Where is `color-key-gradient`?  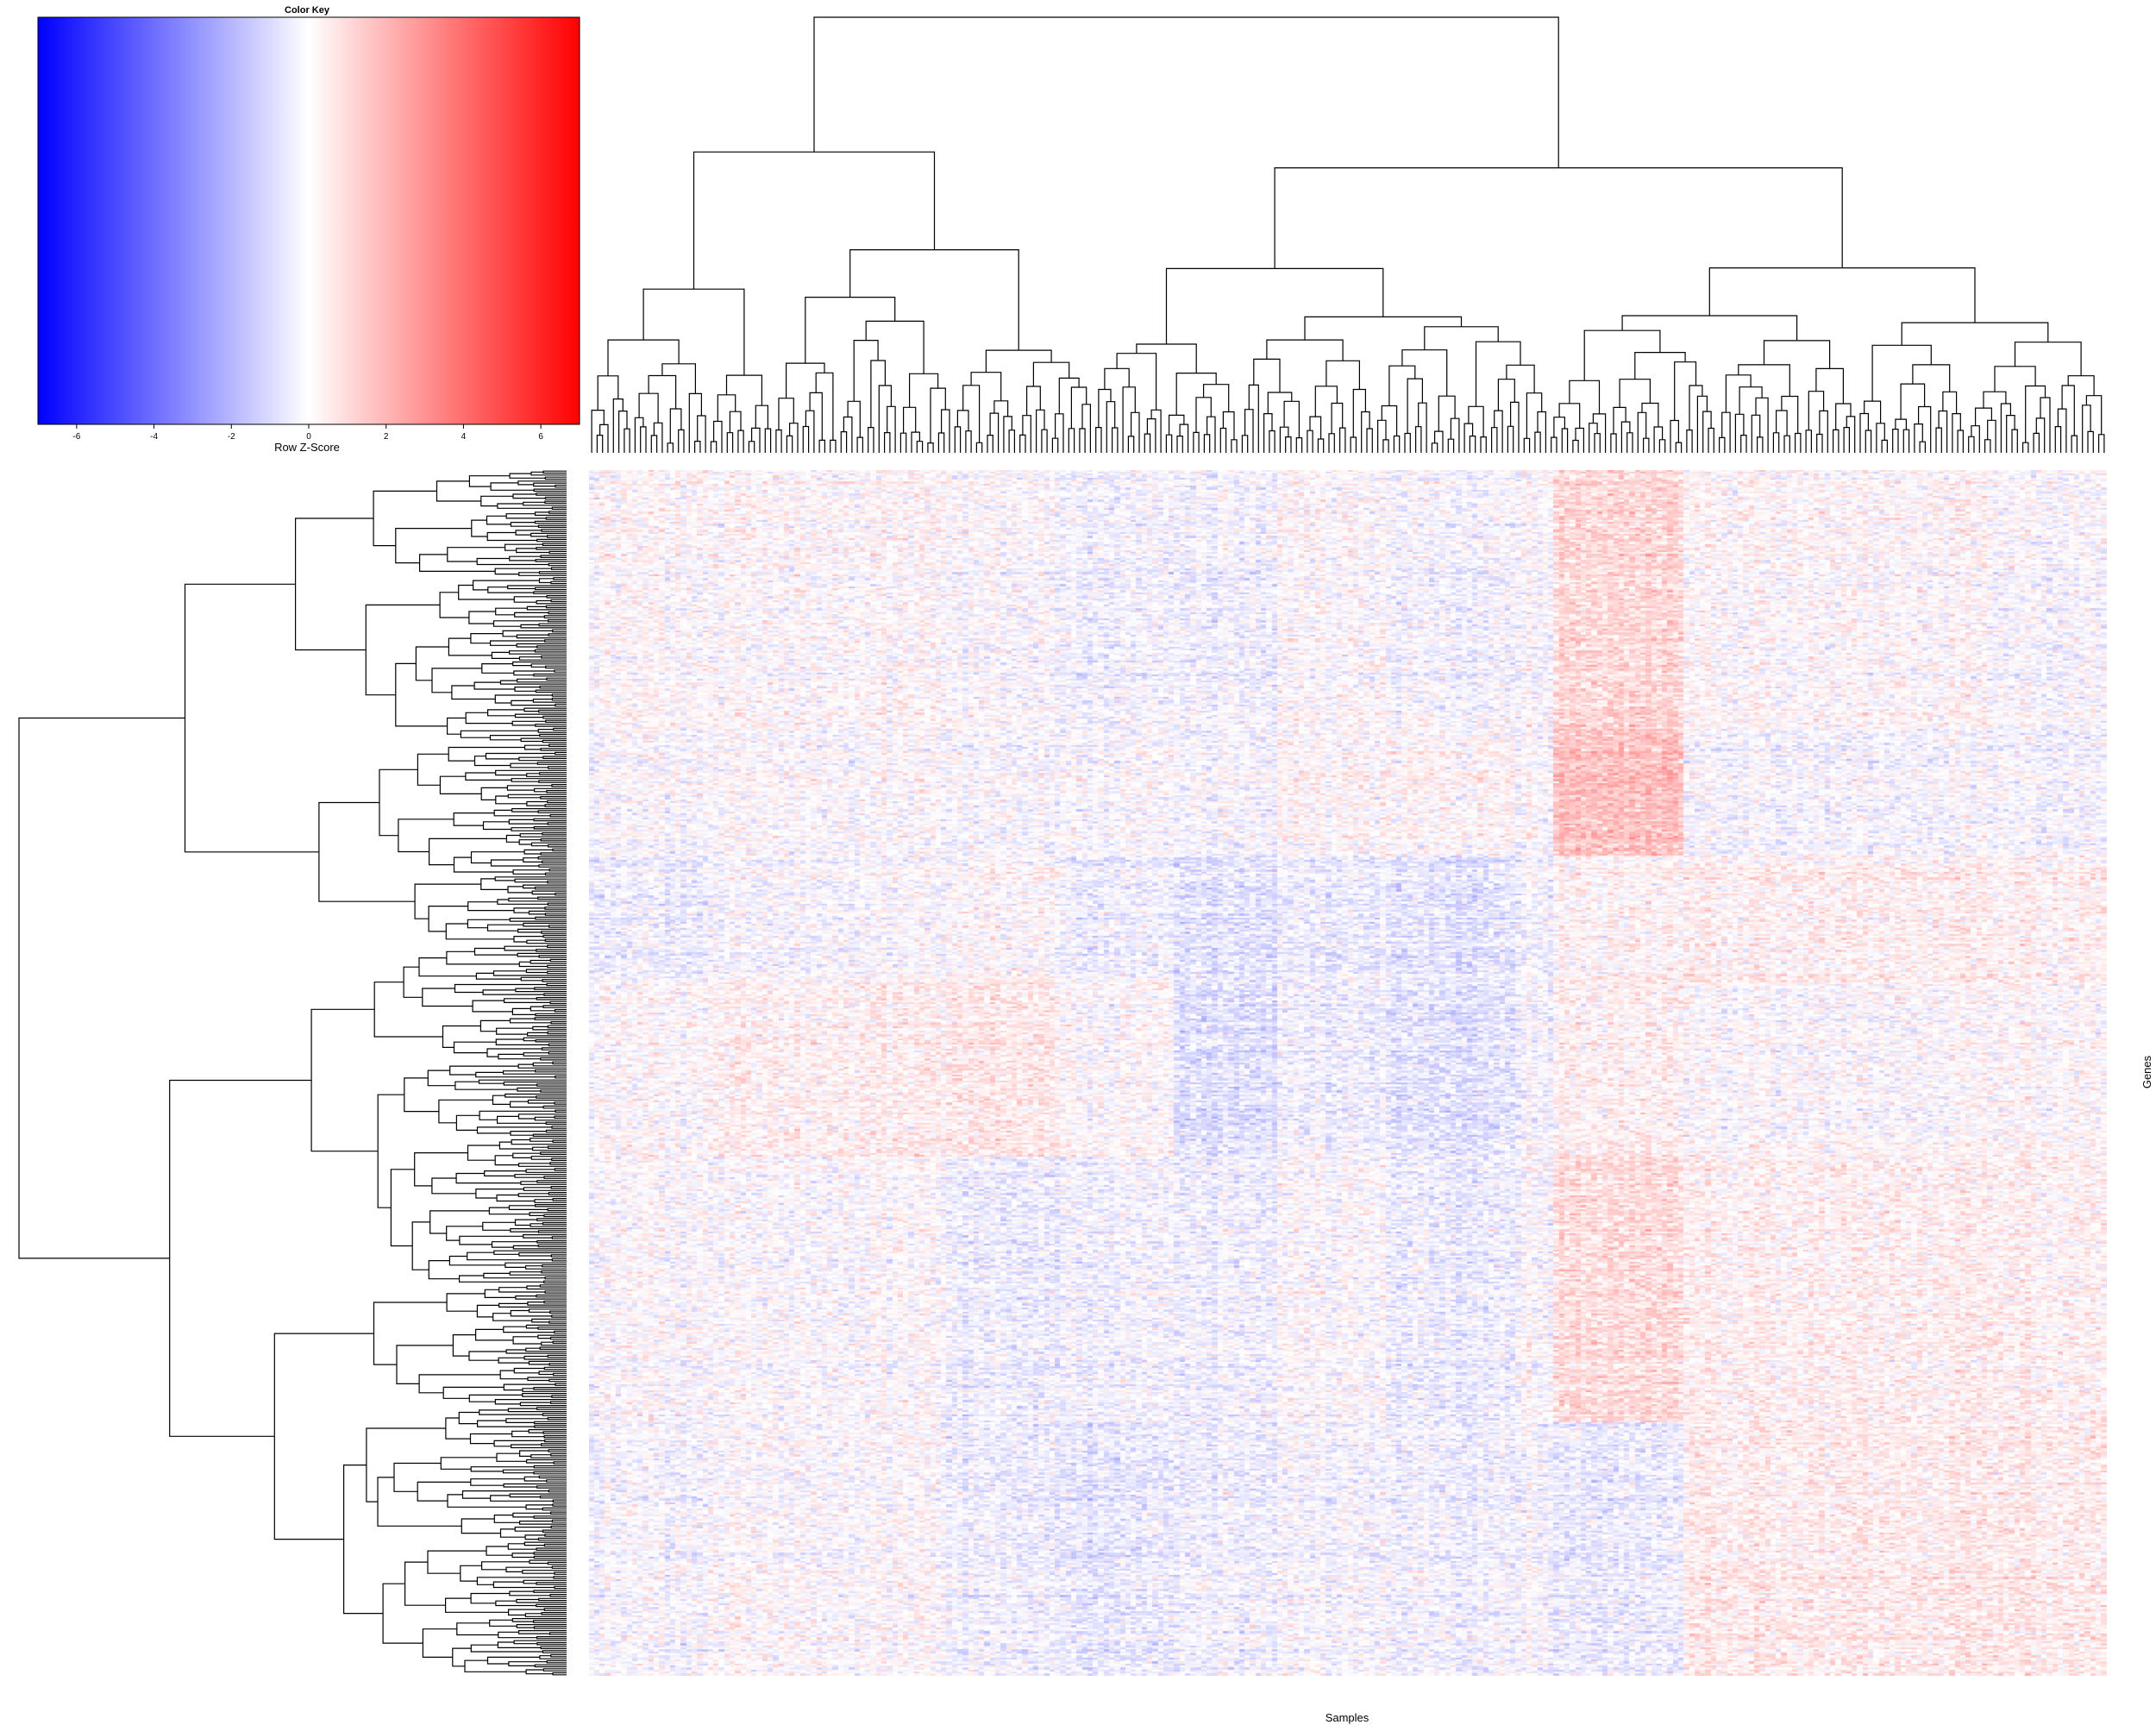
color-key-gradient is located at coordinates (308, 221).